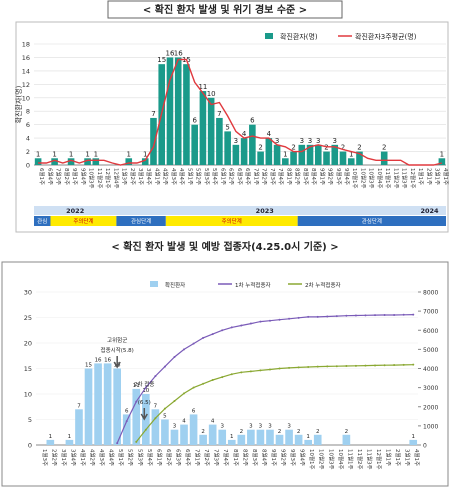  I want to click on legend-swatch, so click(154, 284).